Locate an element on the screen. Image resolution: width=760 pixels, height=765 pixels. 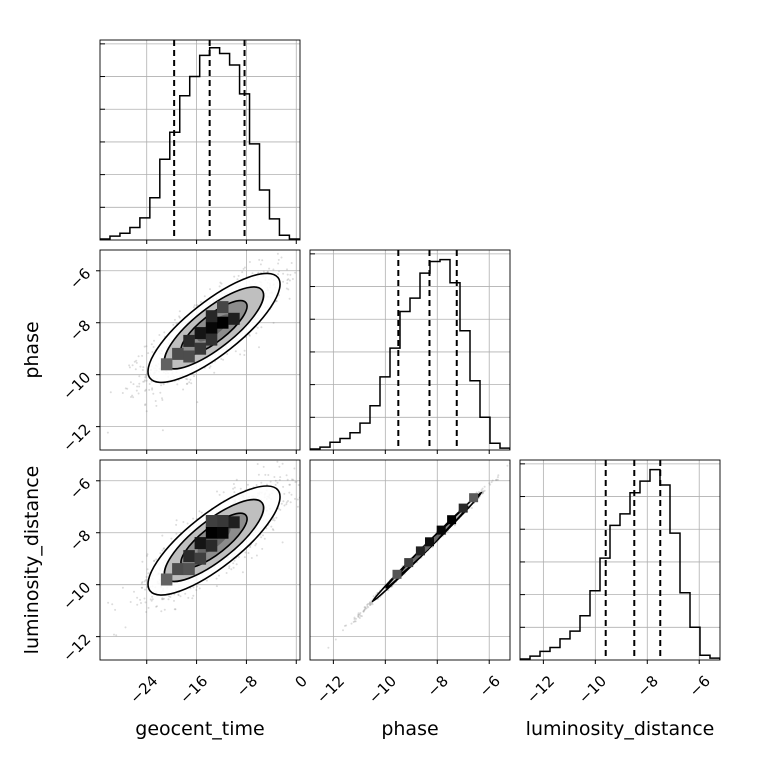
y-tick-label: −8 is located at coordinates (80, 330).